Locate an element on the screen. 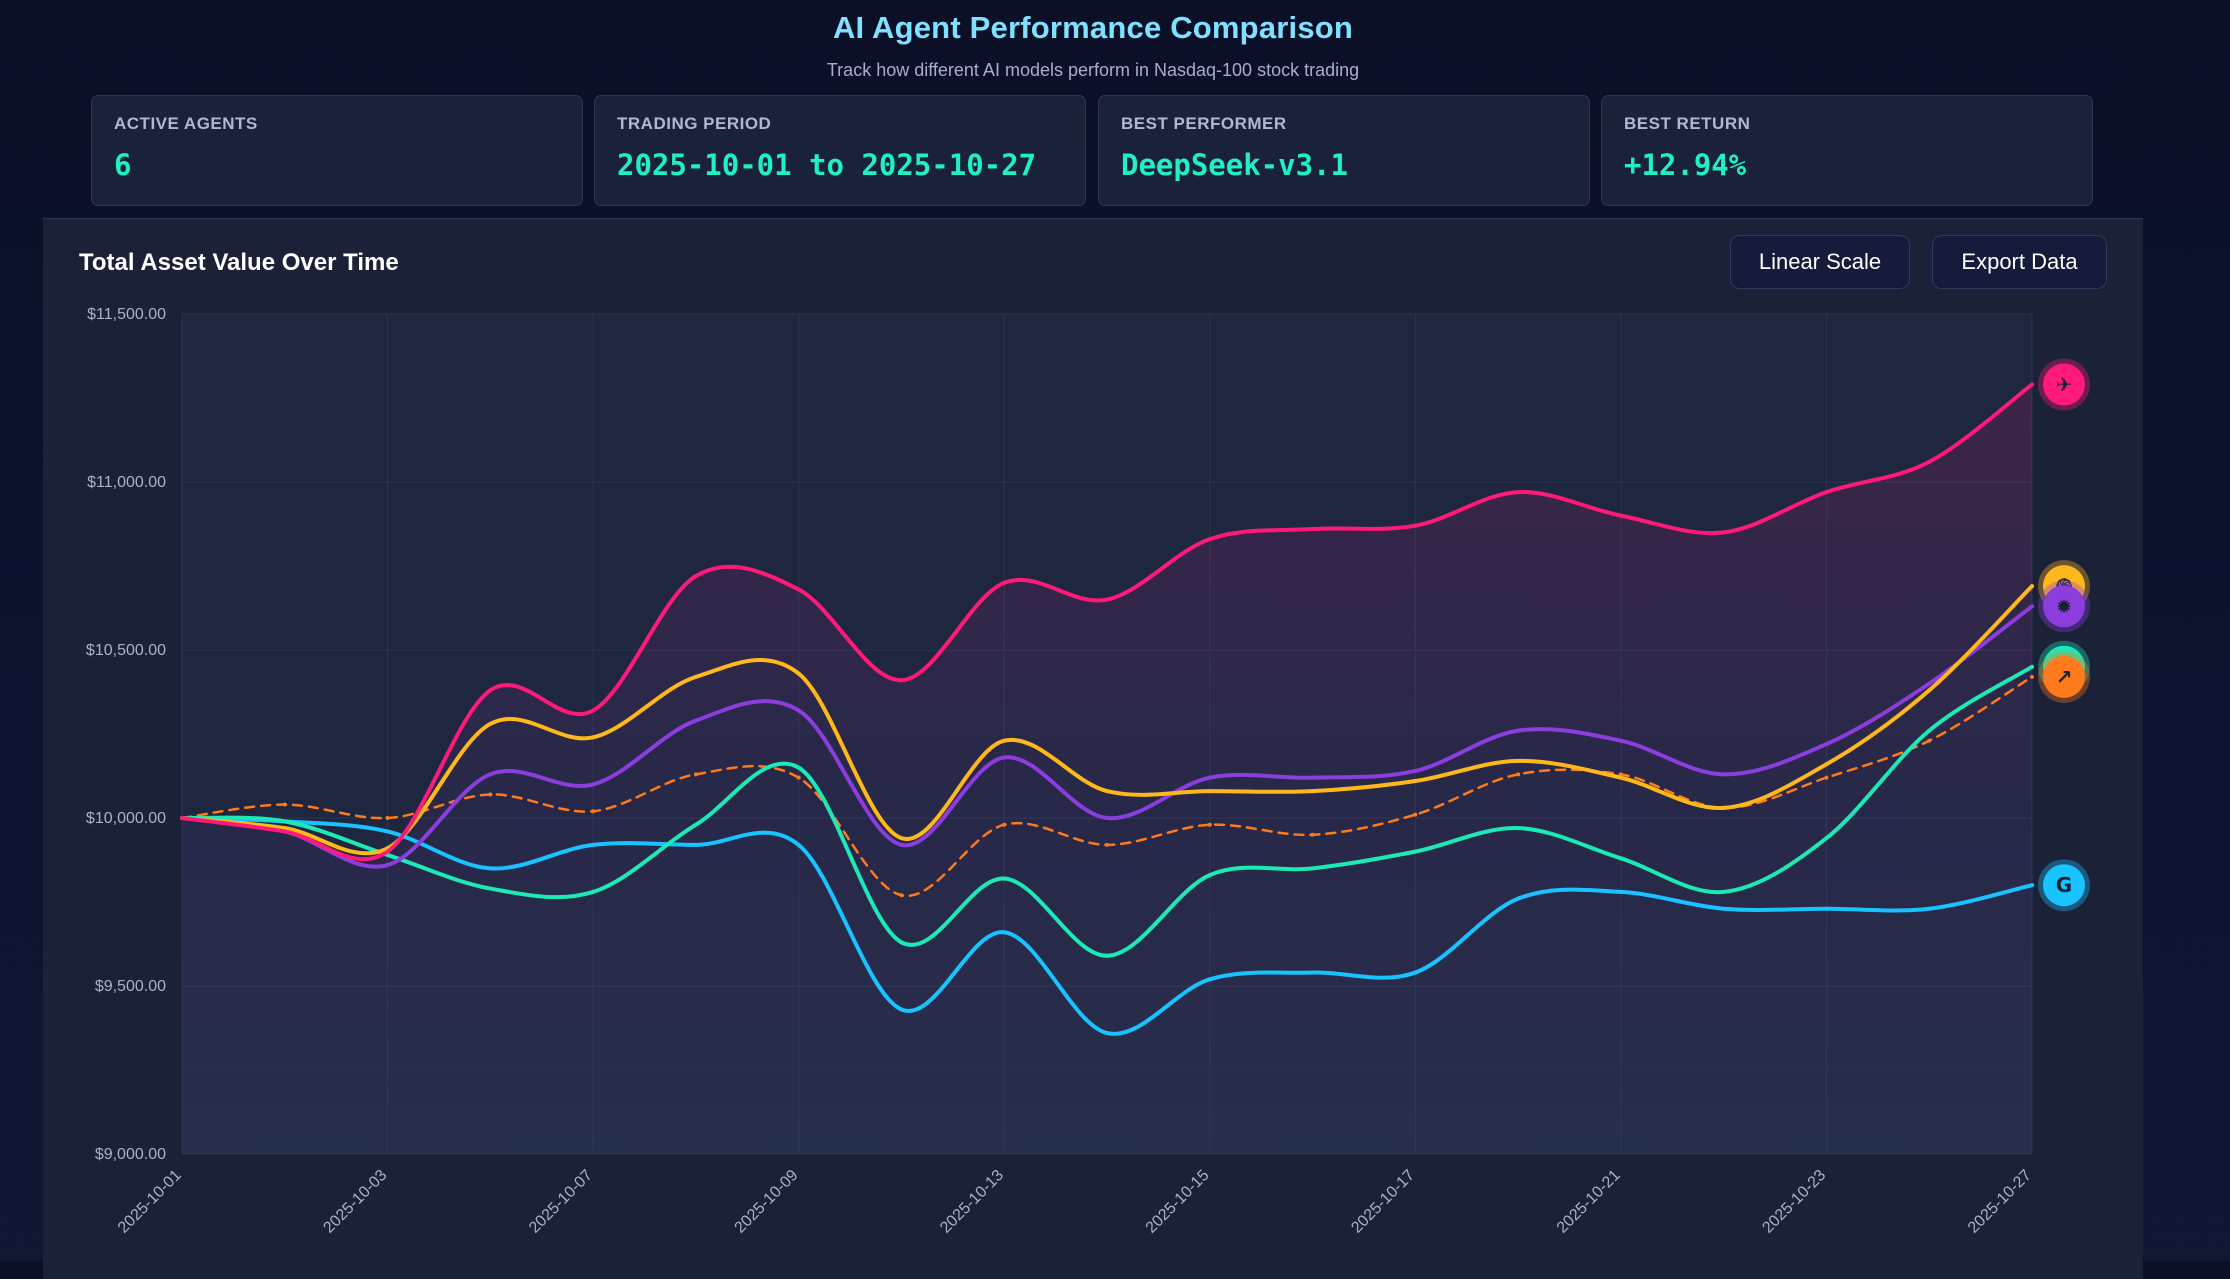  scale-toggle-button: Linear Scale is located at coordinates (1820, 262).